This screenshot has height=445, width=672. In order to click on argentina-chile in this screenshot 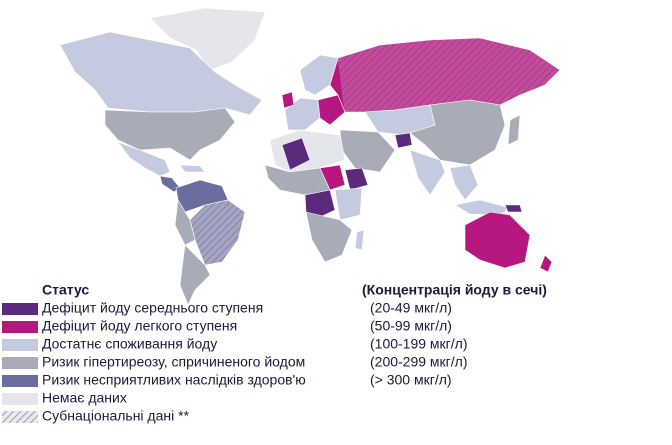, I will do `click(195, 275)`.